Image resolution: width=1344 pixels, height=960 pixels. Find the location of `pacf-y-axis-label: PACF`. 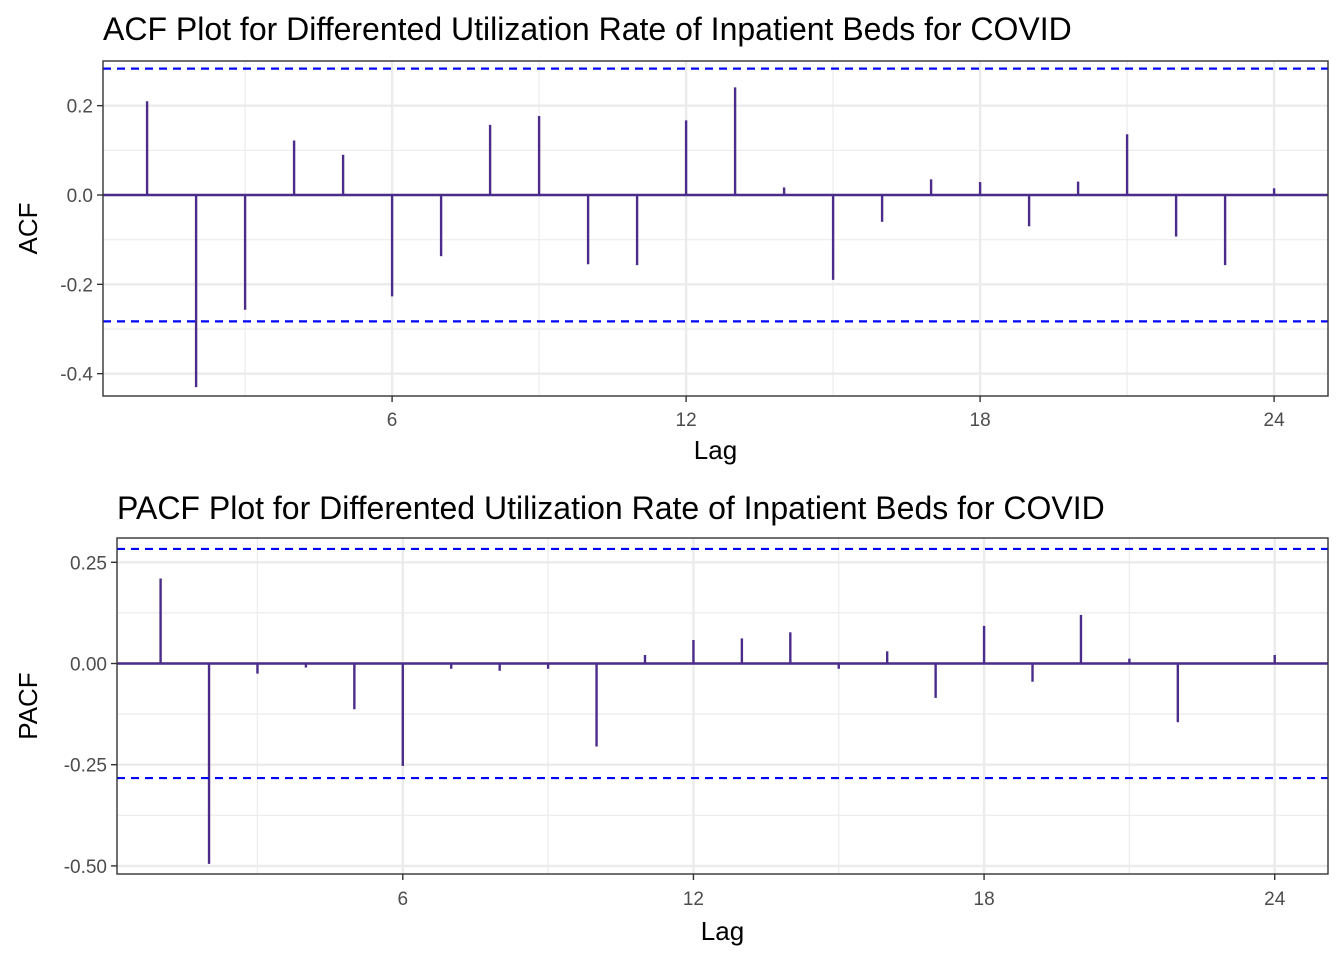

pacf-y-axis-label: PACF is located at coordinates (28, 705).